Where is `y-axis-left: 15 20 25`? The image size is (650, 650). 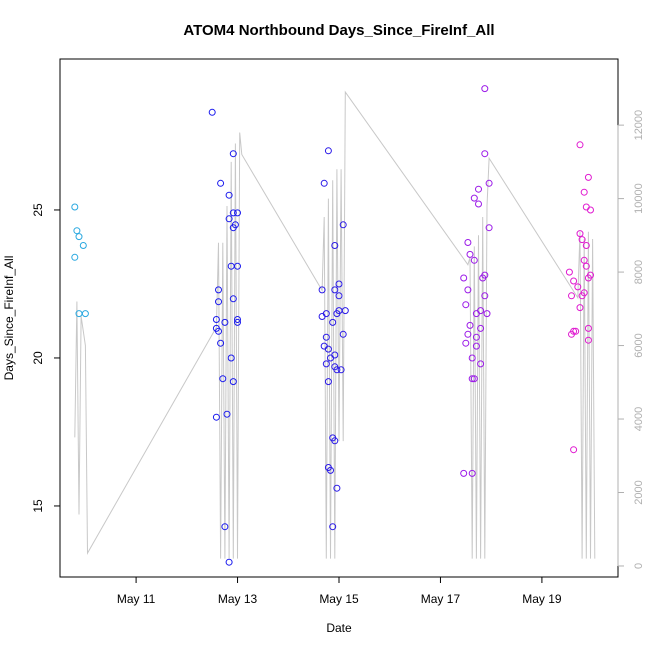 y-axis-left: 15 20 25 is located at coordinates (45, 358).